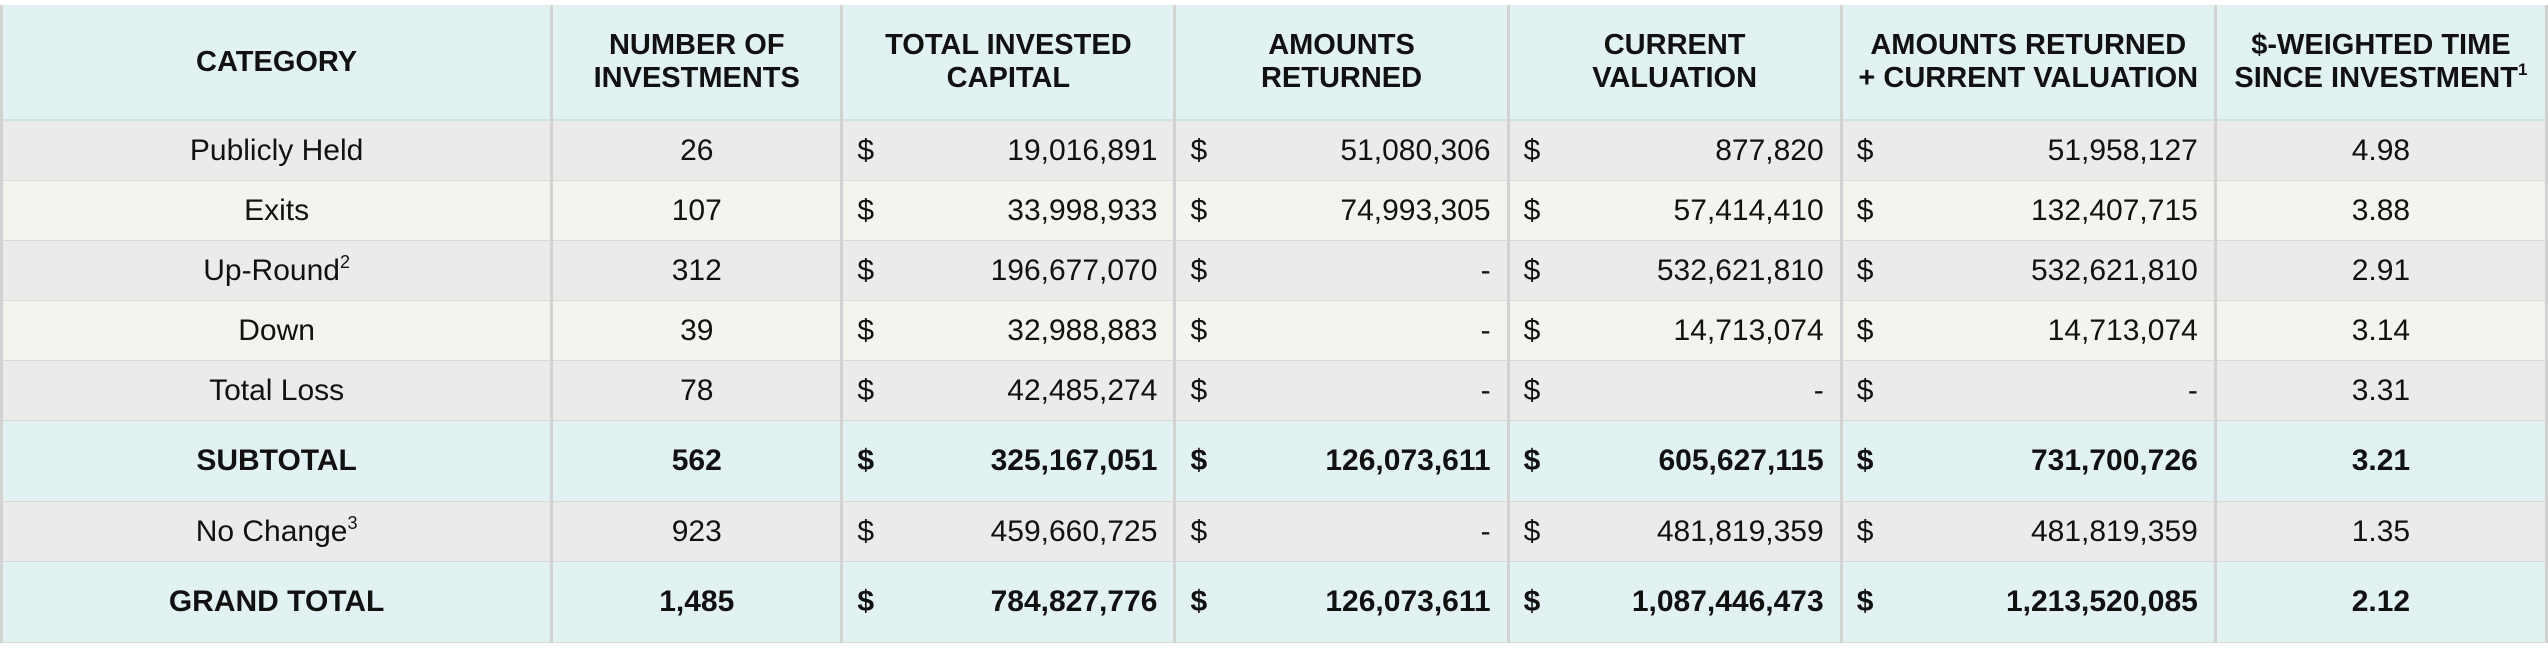  What do you see at coordinates (697, 270) in the screenshot?
I see `investment-count-cell: 312` at bounding box center [697, 270].